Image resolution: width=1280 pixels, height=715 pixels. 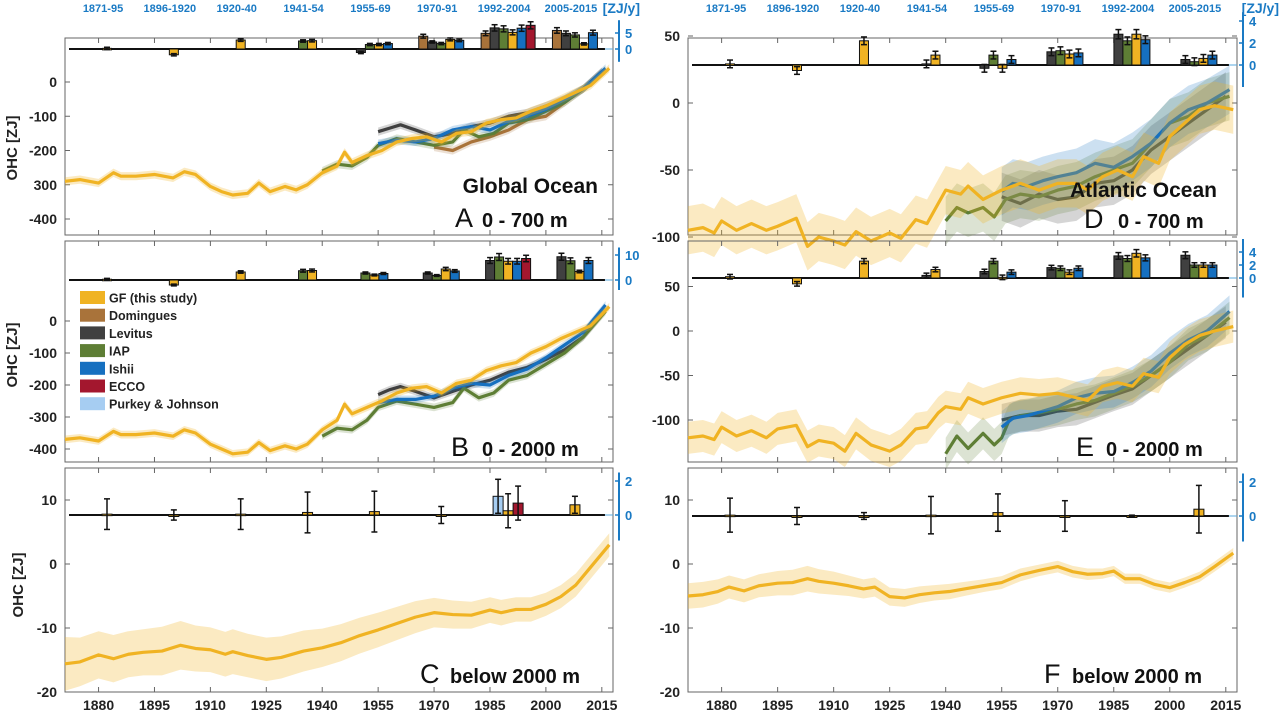 What do you see at coordinates (1139, 447) in the screenshot?
I see `panel-label-E: E 0 - 2000 m` at bounding box center [1139, 447].